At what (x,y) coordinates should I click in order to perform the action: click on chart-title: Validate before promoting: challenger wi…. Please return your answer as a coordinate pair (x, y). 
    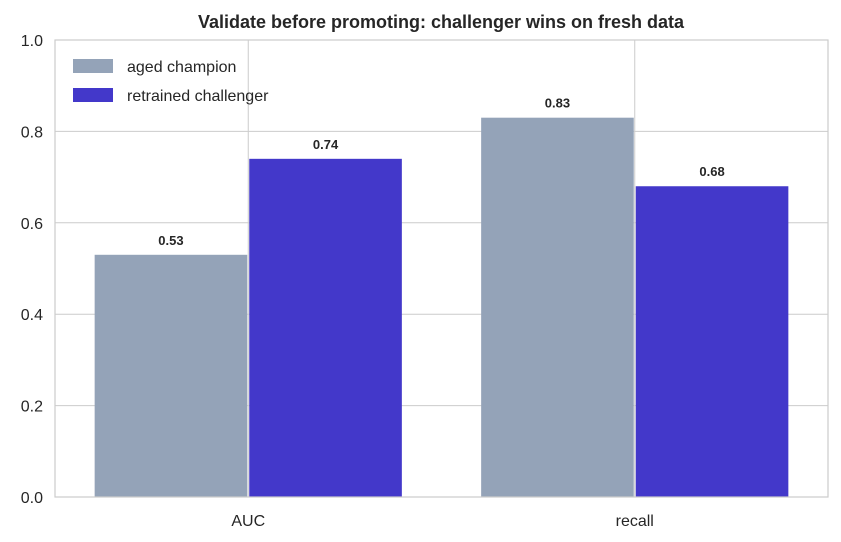
    Looking at the image, I should click on (441, 22).